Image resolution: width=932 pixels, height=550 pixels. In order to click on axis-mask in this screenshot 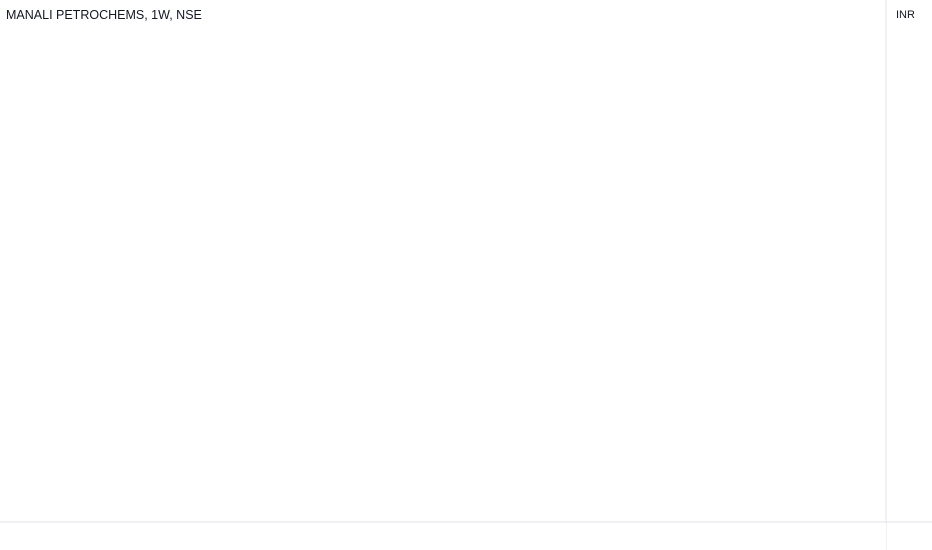, I will do `click(443, 536)`.